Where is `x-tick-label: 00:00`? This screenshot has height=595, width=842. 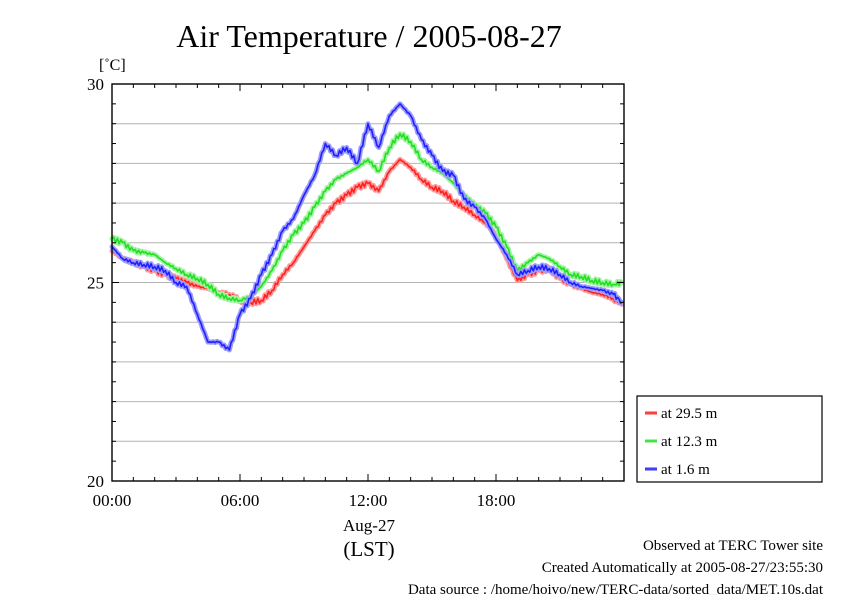
x-tick-label: 00:00 is located at coordinates (112, 500).